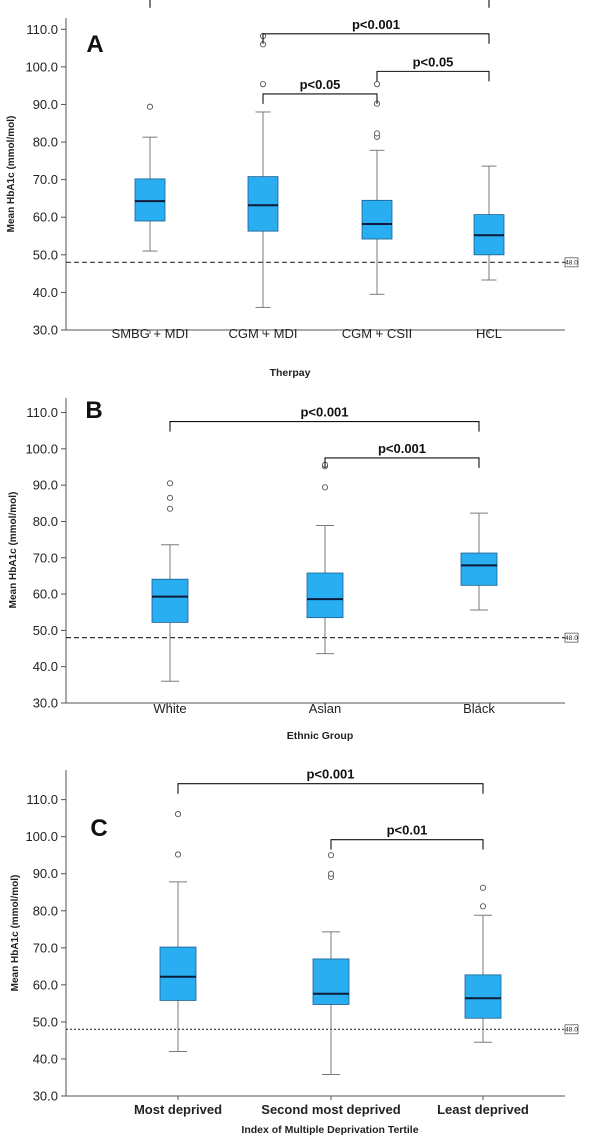  Describe the element at coordinates (263, 333) in the screenshot. I see `x-category-label: CGM + MDI` at that location.